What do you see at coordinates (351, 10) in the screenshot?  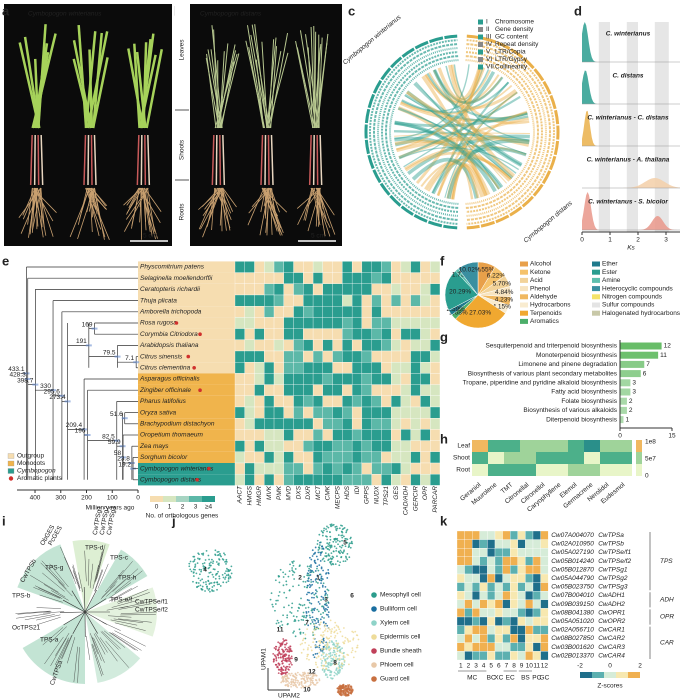 I see `panel-letter: c` at bounding box center [351, 10].